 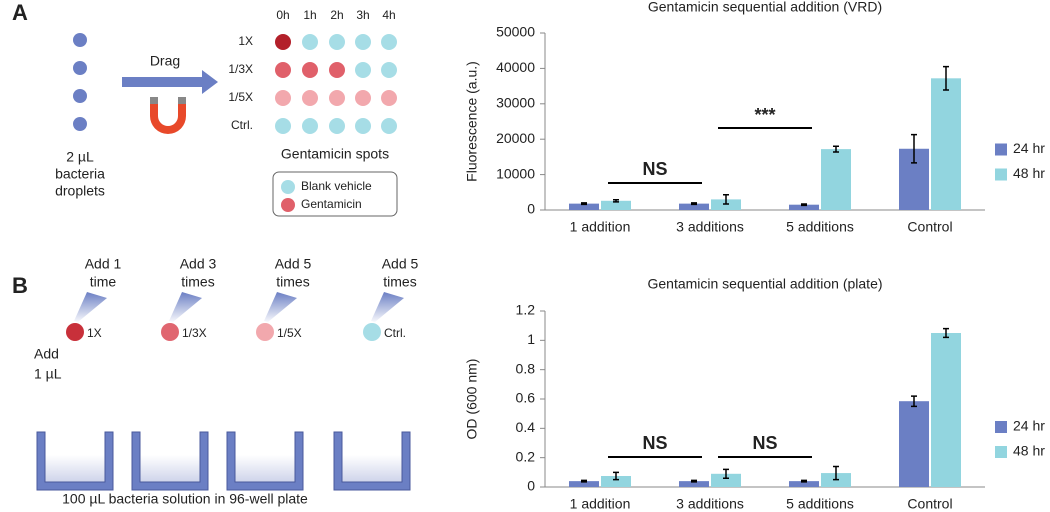 What do you see at coordinates (336, 186) in the screenshot?
I see `legend-label: Blank vehicle` at bounding box center [336, 186].